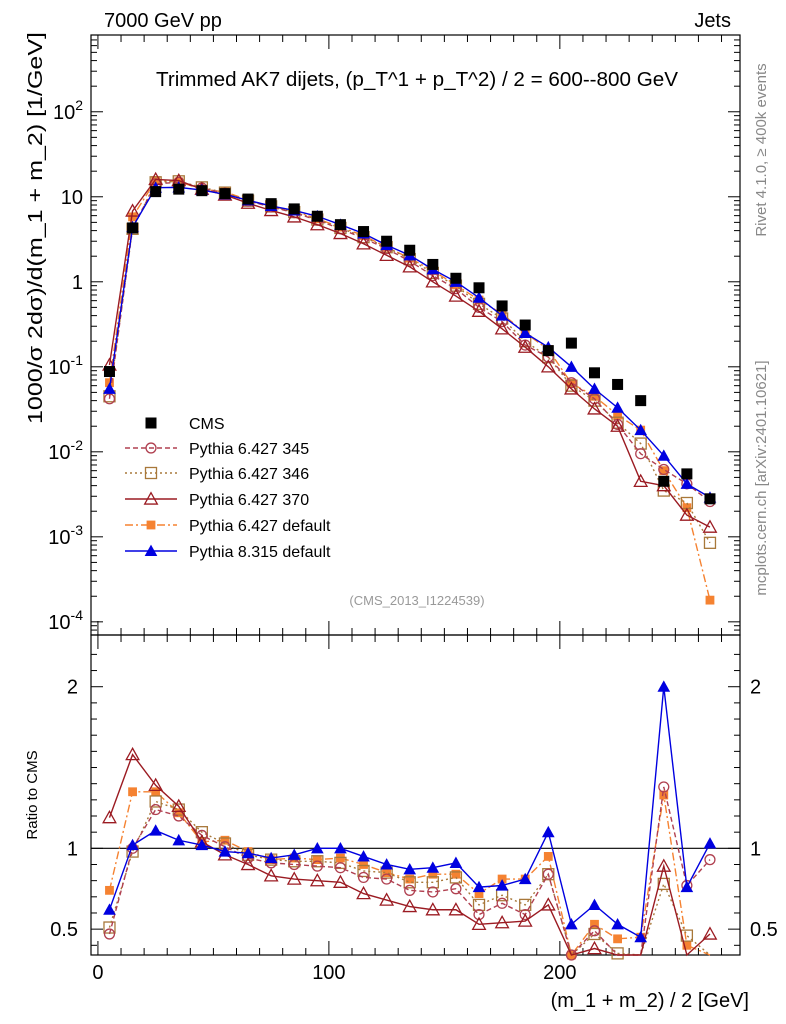 This screenshot has height=1024, width=786. I want to click on legend-item-pdef: Pythia 6.427 default, so click(228, 526).